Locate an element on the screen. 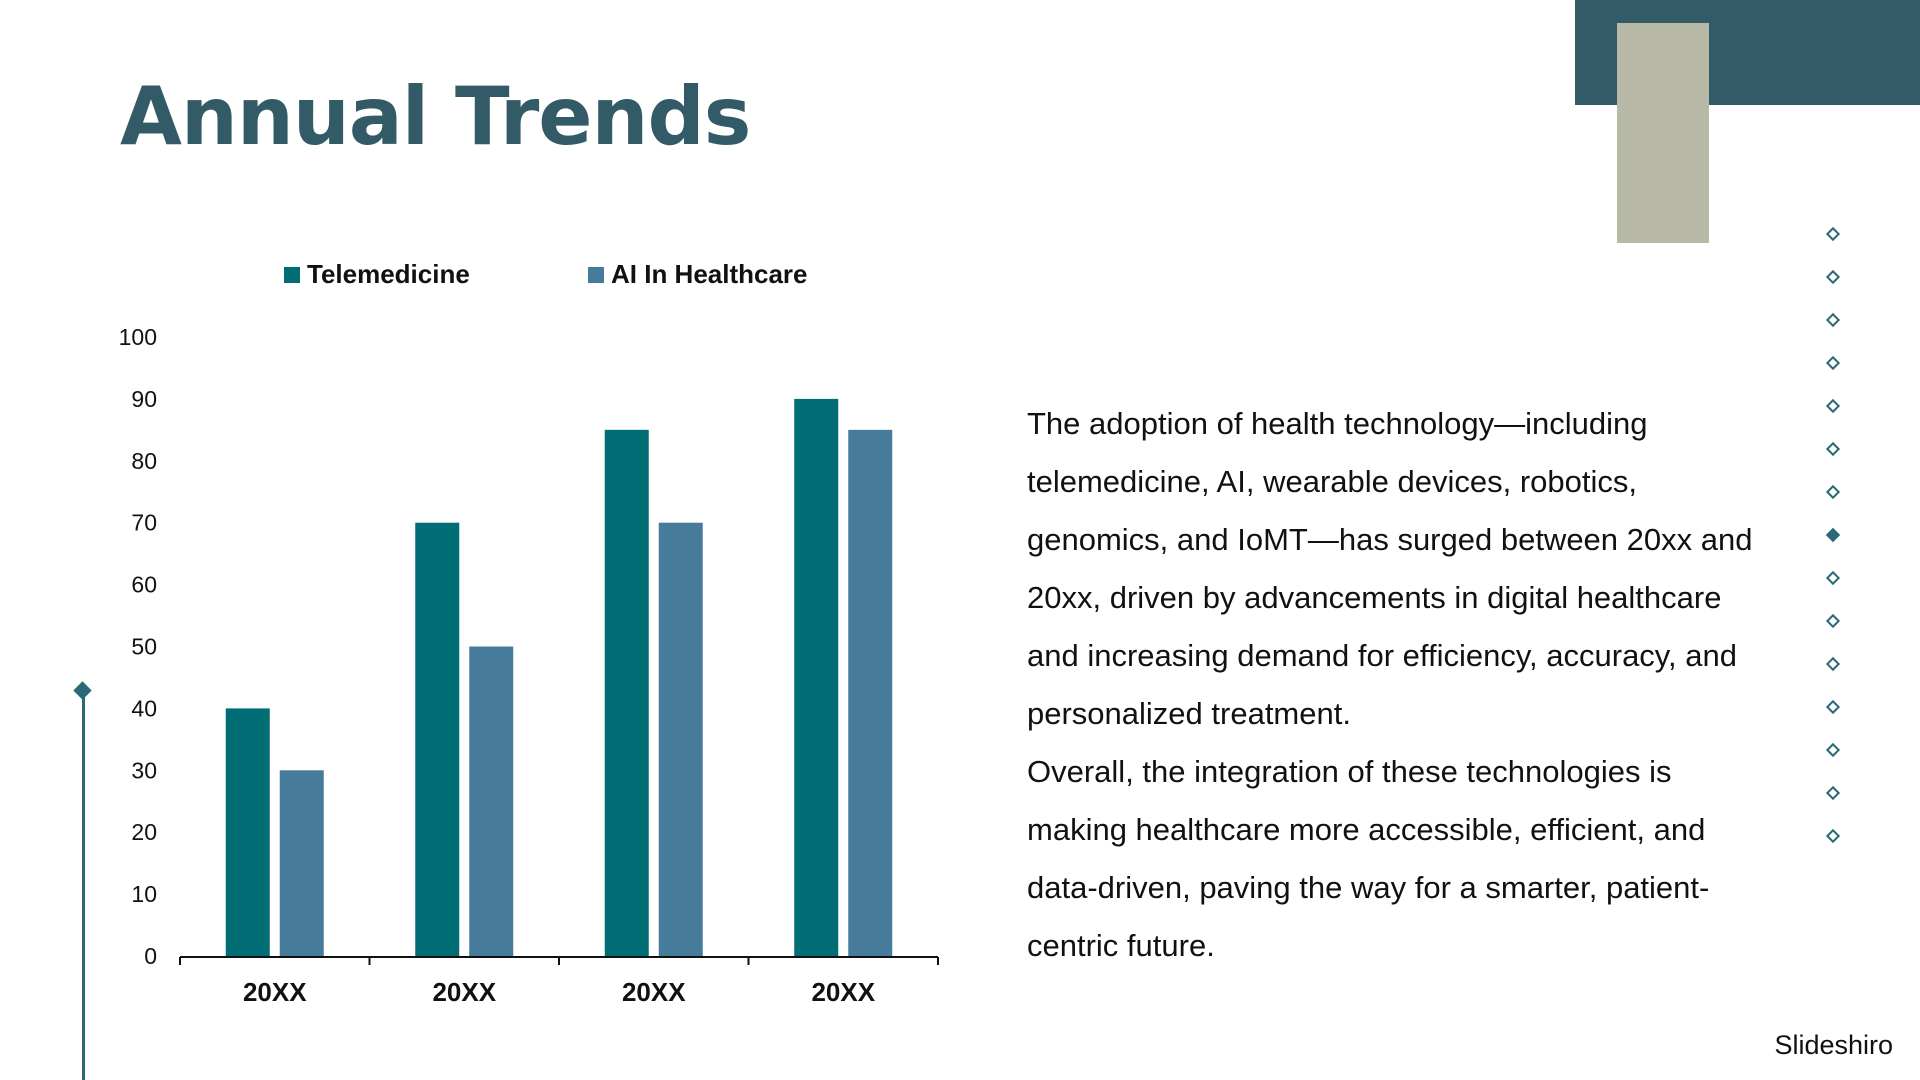 The height and width of the screenshot is (1080, 1920). legend-label: Telemedicine is located at coordinates (388, 274).